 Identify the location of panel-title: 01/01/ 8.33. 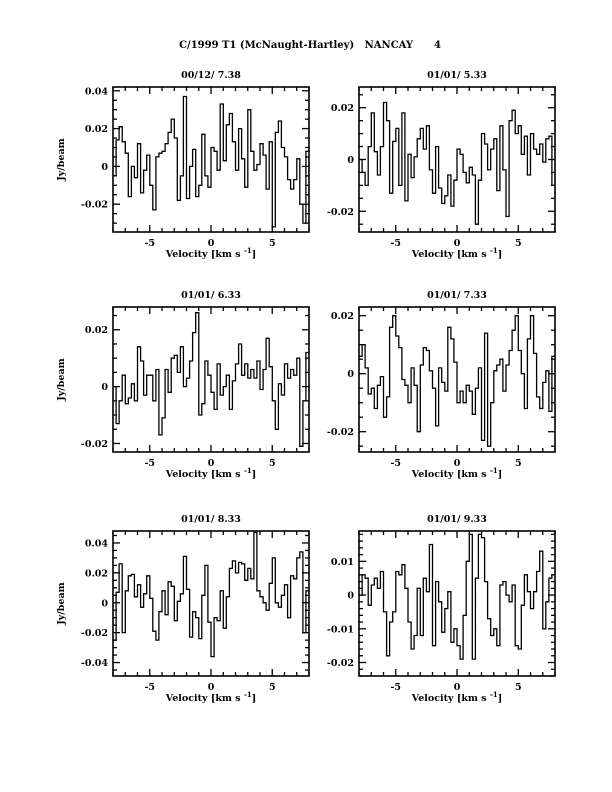
(211, 519).